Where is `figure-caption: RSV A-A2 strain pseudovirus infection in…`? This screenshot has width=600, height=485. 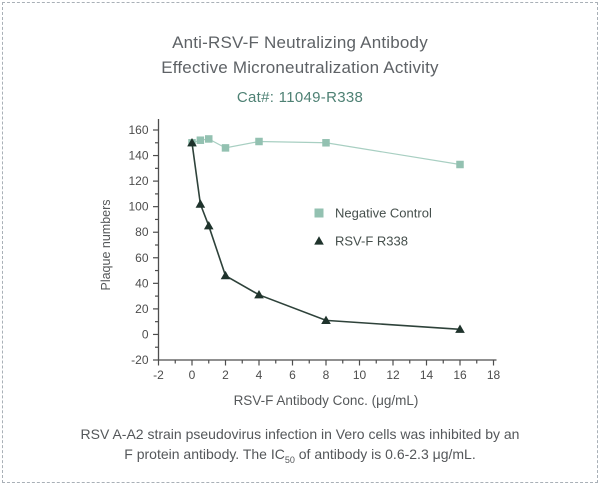
figure-caption: RSV A-A2 strain pseudovirus infection in… is located at coordinates (300, 447).